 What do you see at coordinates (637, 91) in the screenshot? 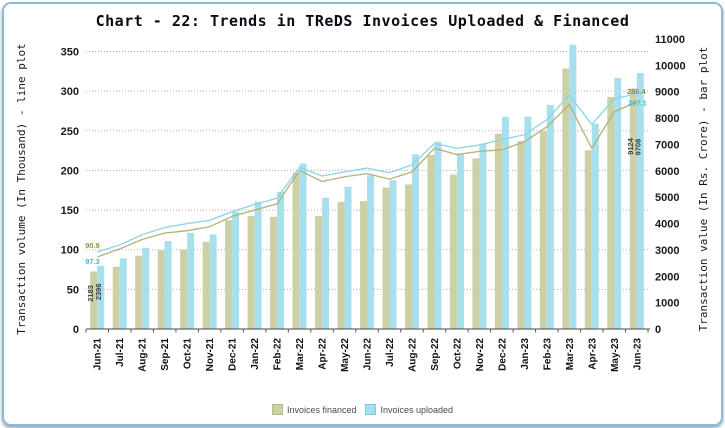
I see `annotation-286.4: 286.4` at bounding box center [637, 91].